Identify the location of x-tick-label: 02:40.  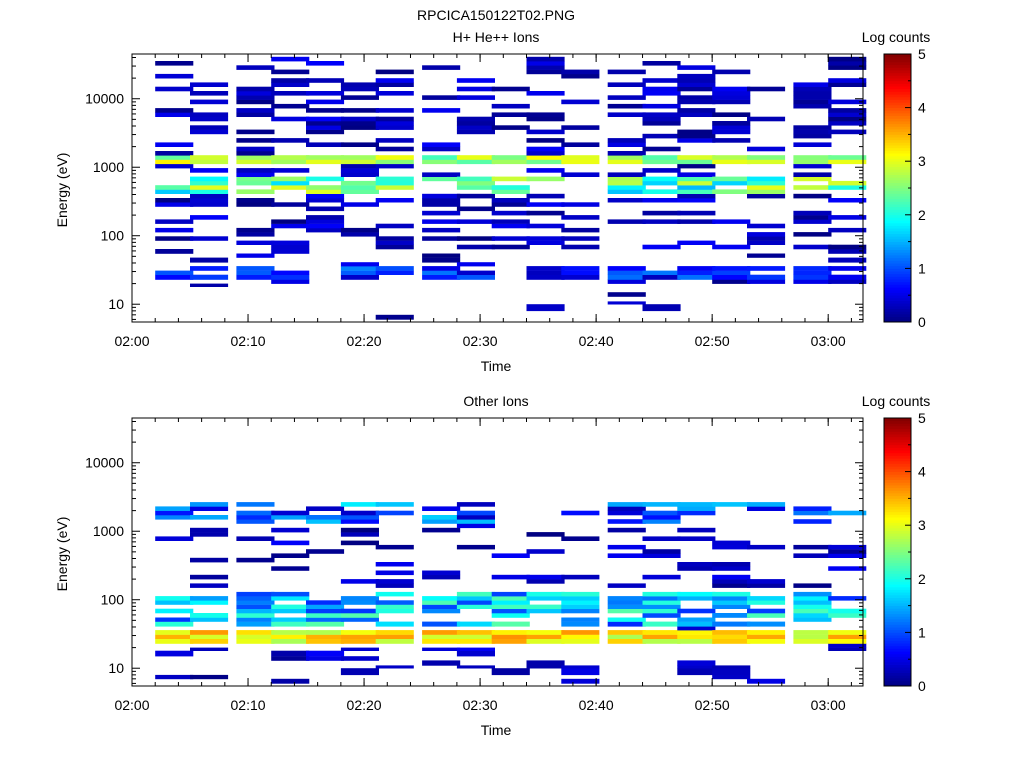
(596, 705).